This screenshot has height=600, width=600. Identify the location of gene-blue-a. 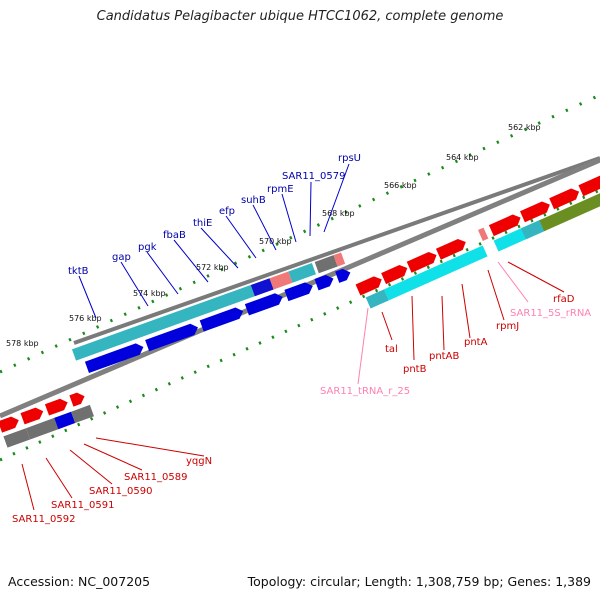
(114, 358).